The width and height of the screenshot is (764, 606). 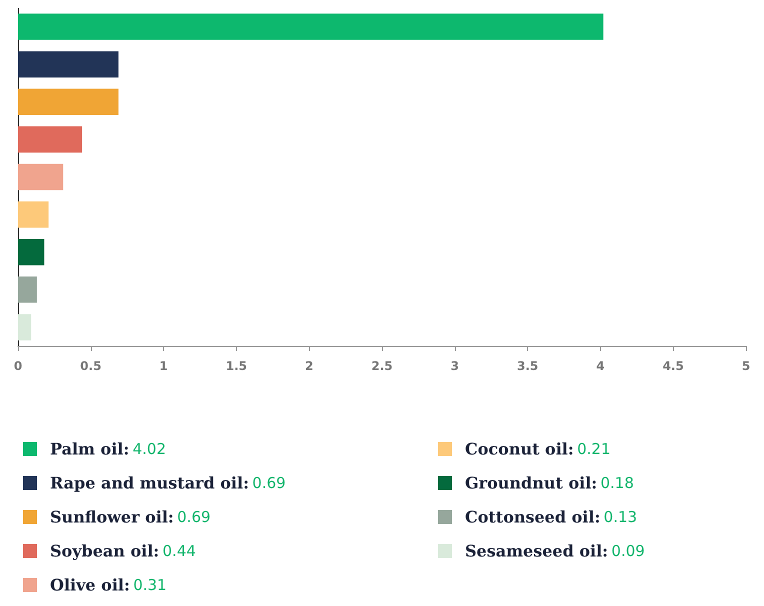 What do you see at coordinates (673, 366) in the screenshot?
I see `x-tick-label: 4.5` at bounding box center [673, 366].